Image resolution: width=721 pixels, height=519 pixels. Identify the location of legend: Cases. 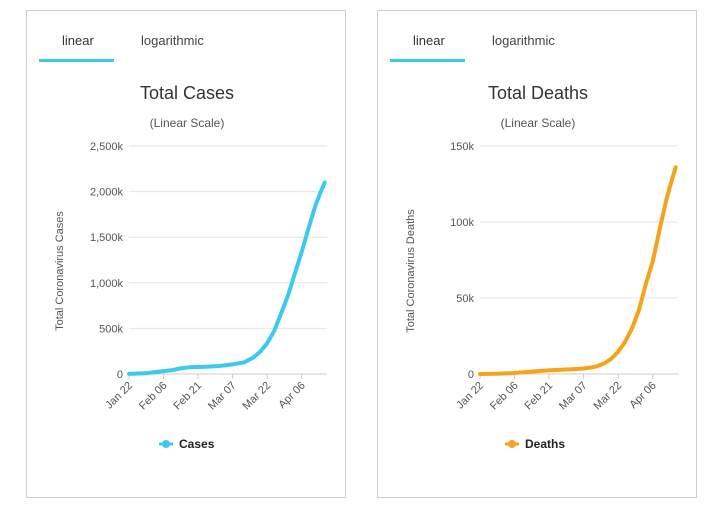
(187, 444).